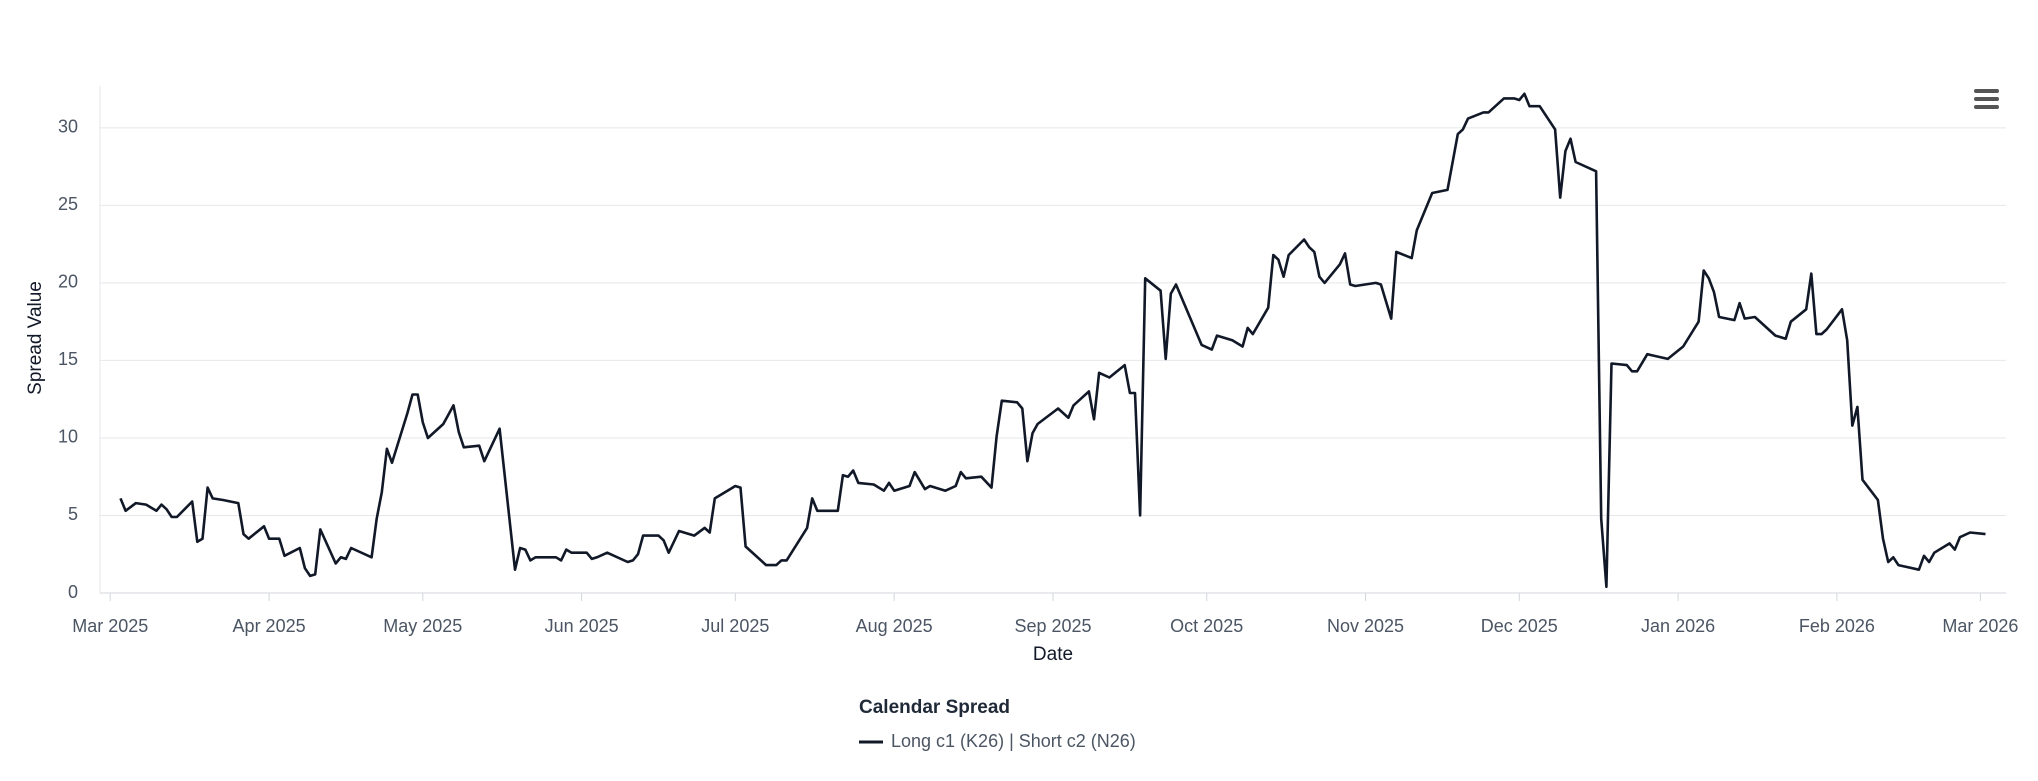  Describe the element at coordinates (1837, 626) in the screenshot. I see `x-tick-label: Feb 2026` at that location.